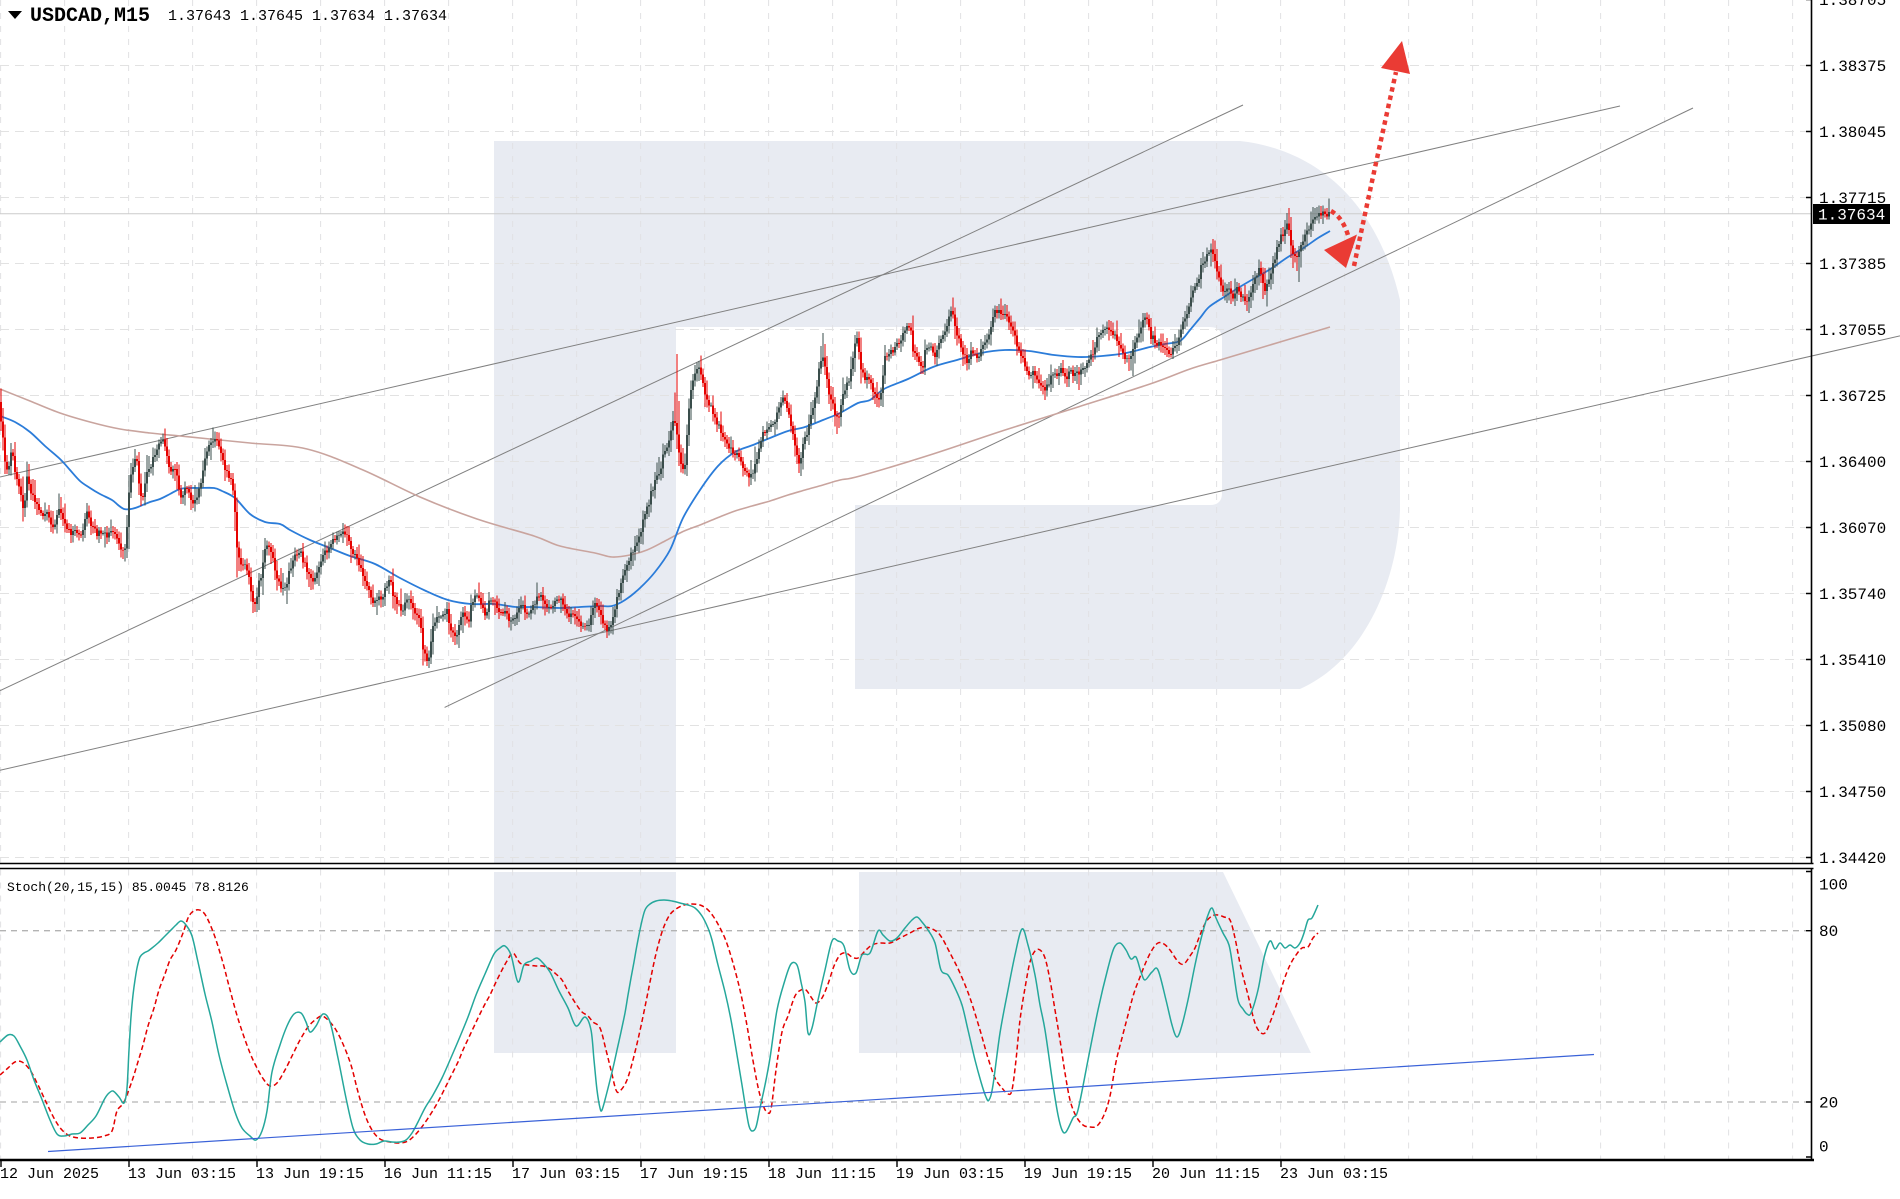 This screenshot has height=1199, width=1900. Describe the element at coordinates (1206, 1174) in the screenshot. I see `svg-text: 20 Jun 11:15` at that location.